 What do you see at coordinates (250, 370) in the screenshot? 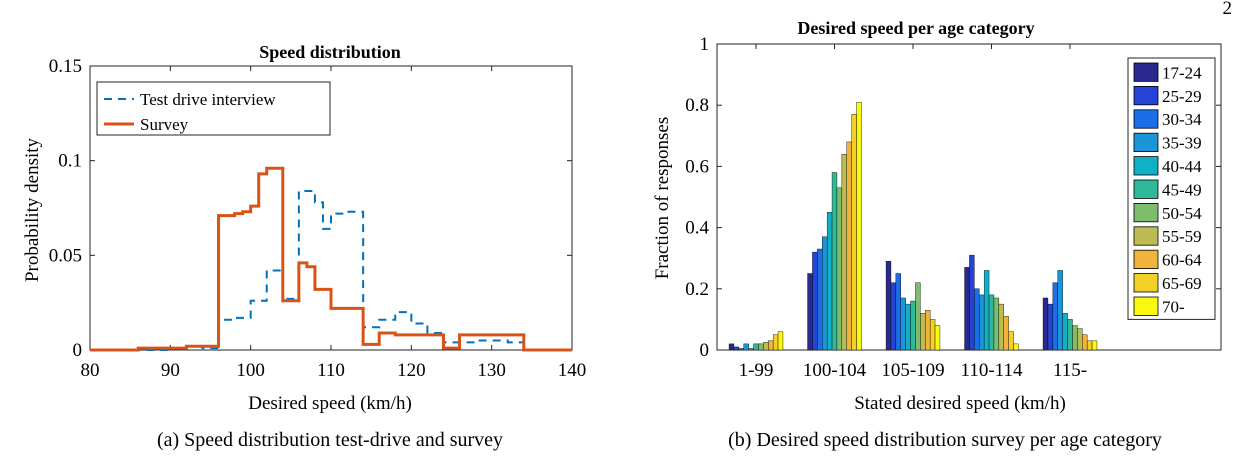
I see `chart-a-x-tick-label: 100` at bounding box center [250, 370].